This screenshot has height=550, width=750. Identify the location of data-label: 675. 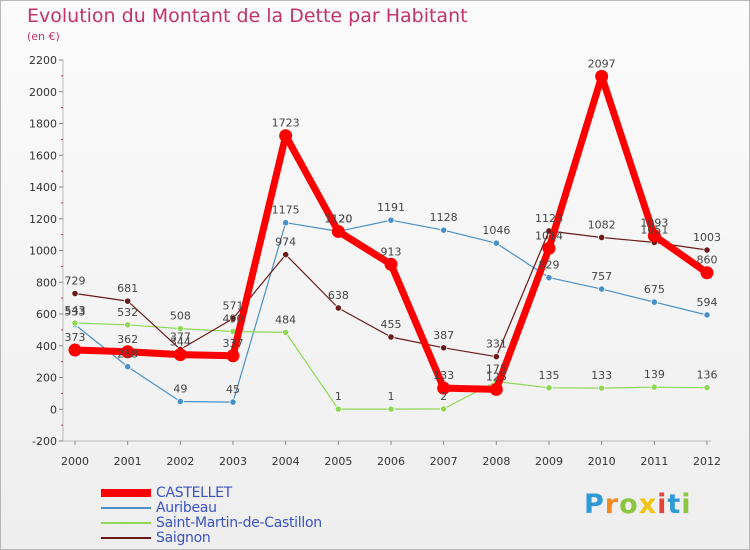
(654, 289).